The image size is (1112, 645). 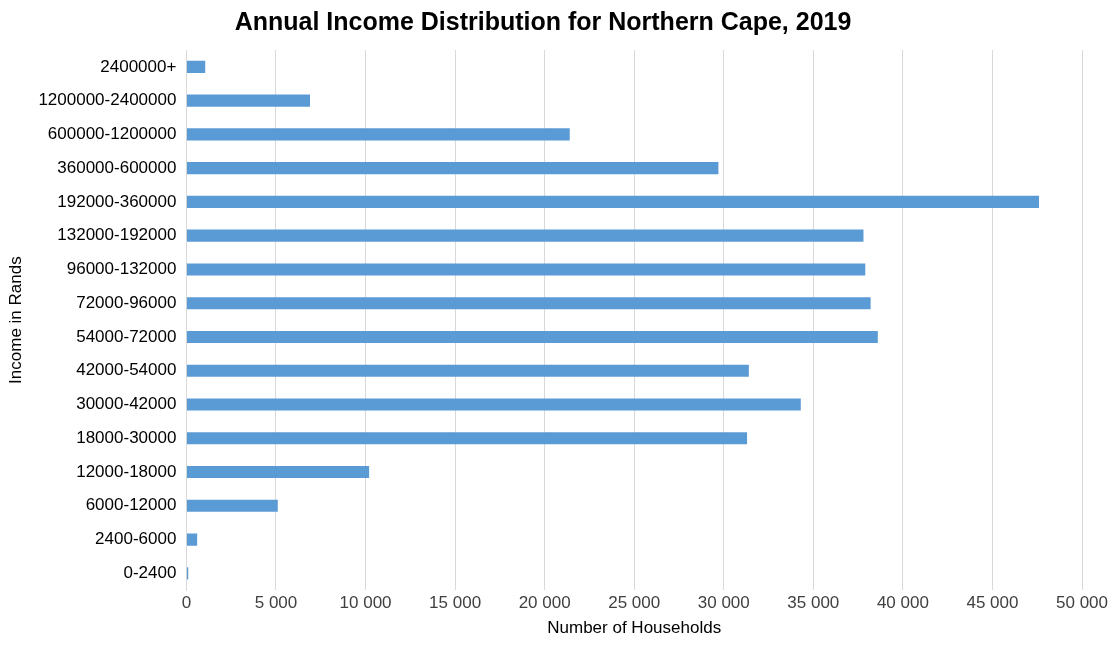 What do you see at coordinates (634, 603) in the screenshot?
I see `x-tick-label: 25 000` at bounding box center [634, 603].